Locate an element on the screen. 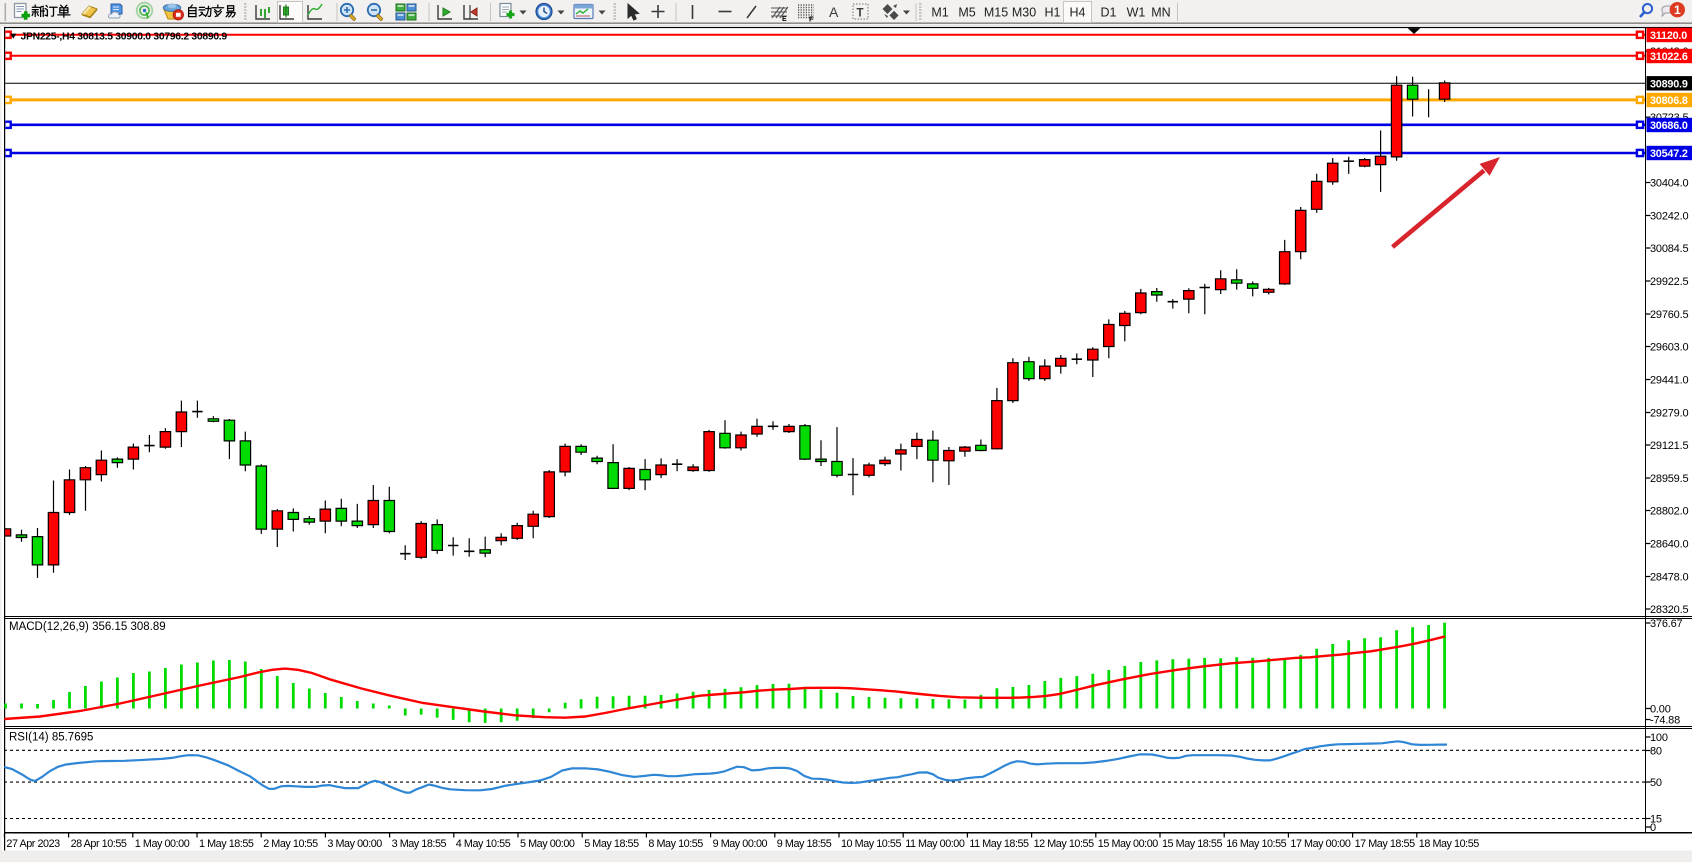  svg-text: MN is located at coordinates (1160, 13).